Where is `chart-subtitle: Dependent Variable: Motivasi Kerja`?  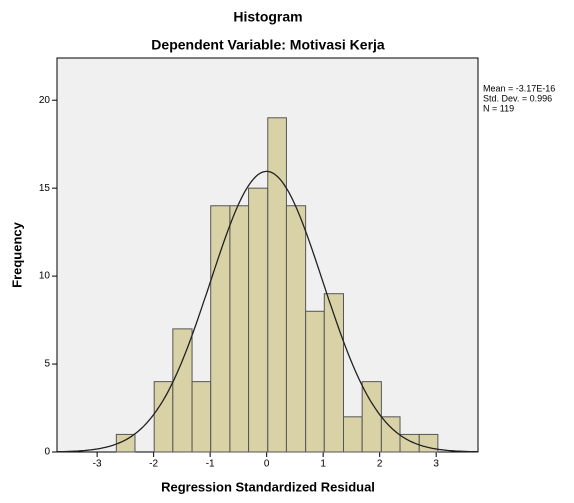
chart-subtitle: Dependent Variable: Motivasi Kerja is located at coordinates (268, 45).